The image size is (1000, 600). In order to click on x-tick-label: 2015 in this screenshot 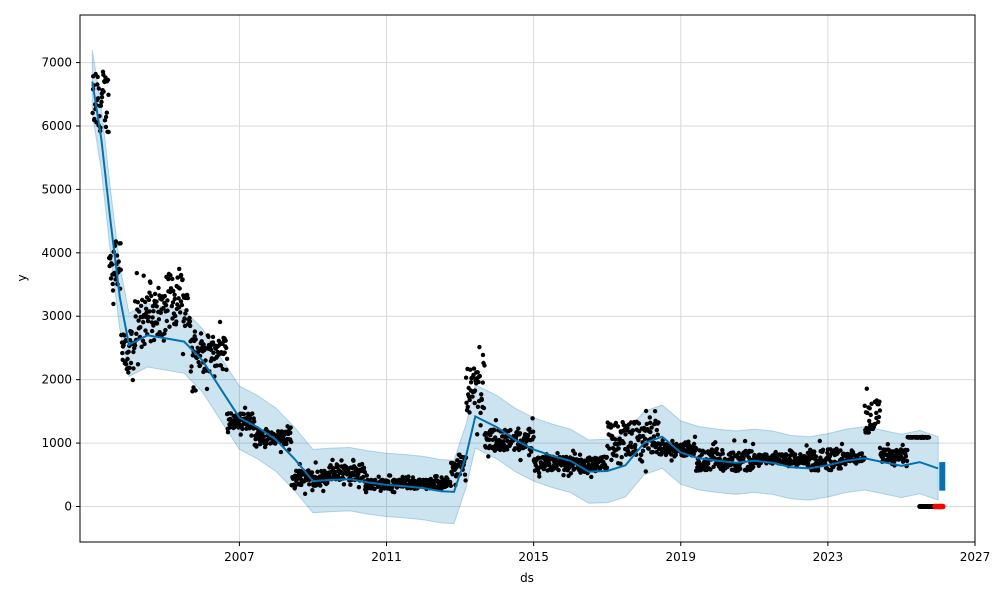, I will do `click(533, 557)`.